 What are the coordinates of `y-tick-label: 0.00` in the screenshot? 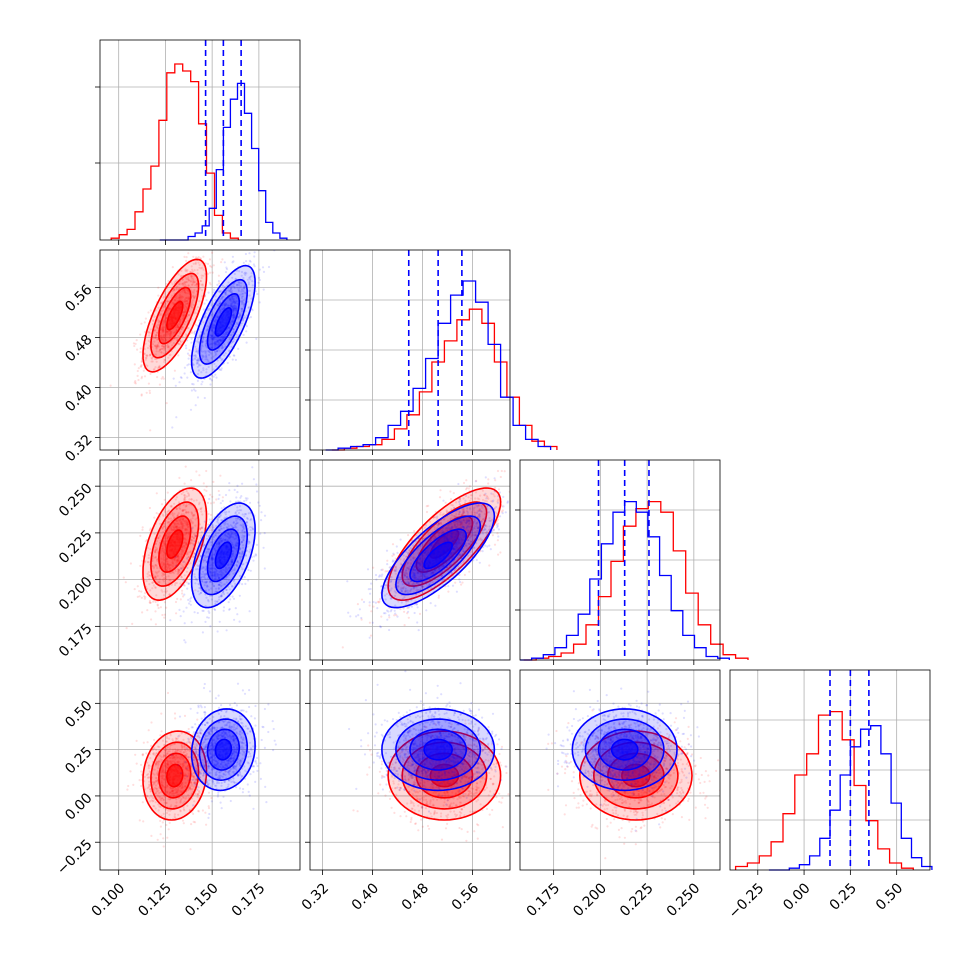 It's located at (78, 806).